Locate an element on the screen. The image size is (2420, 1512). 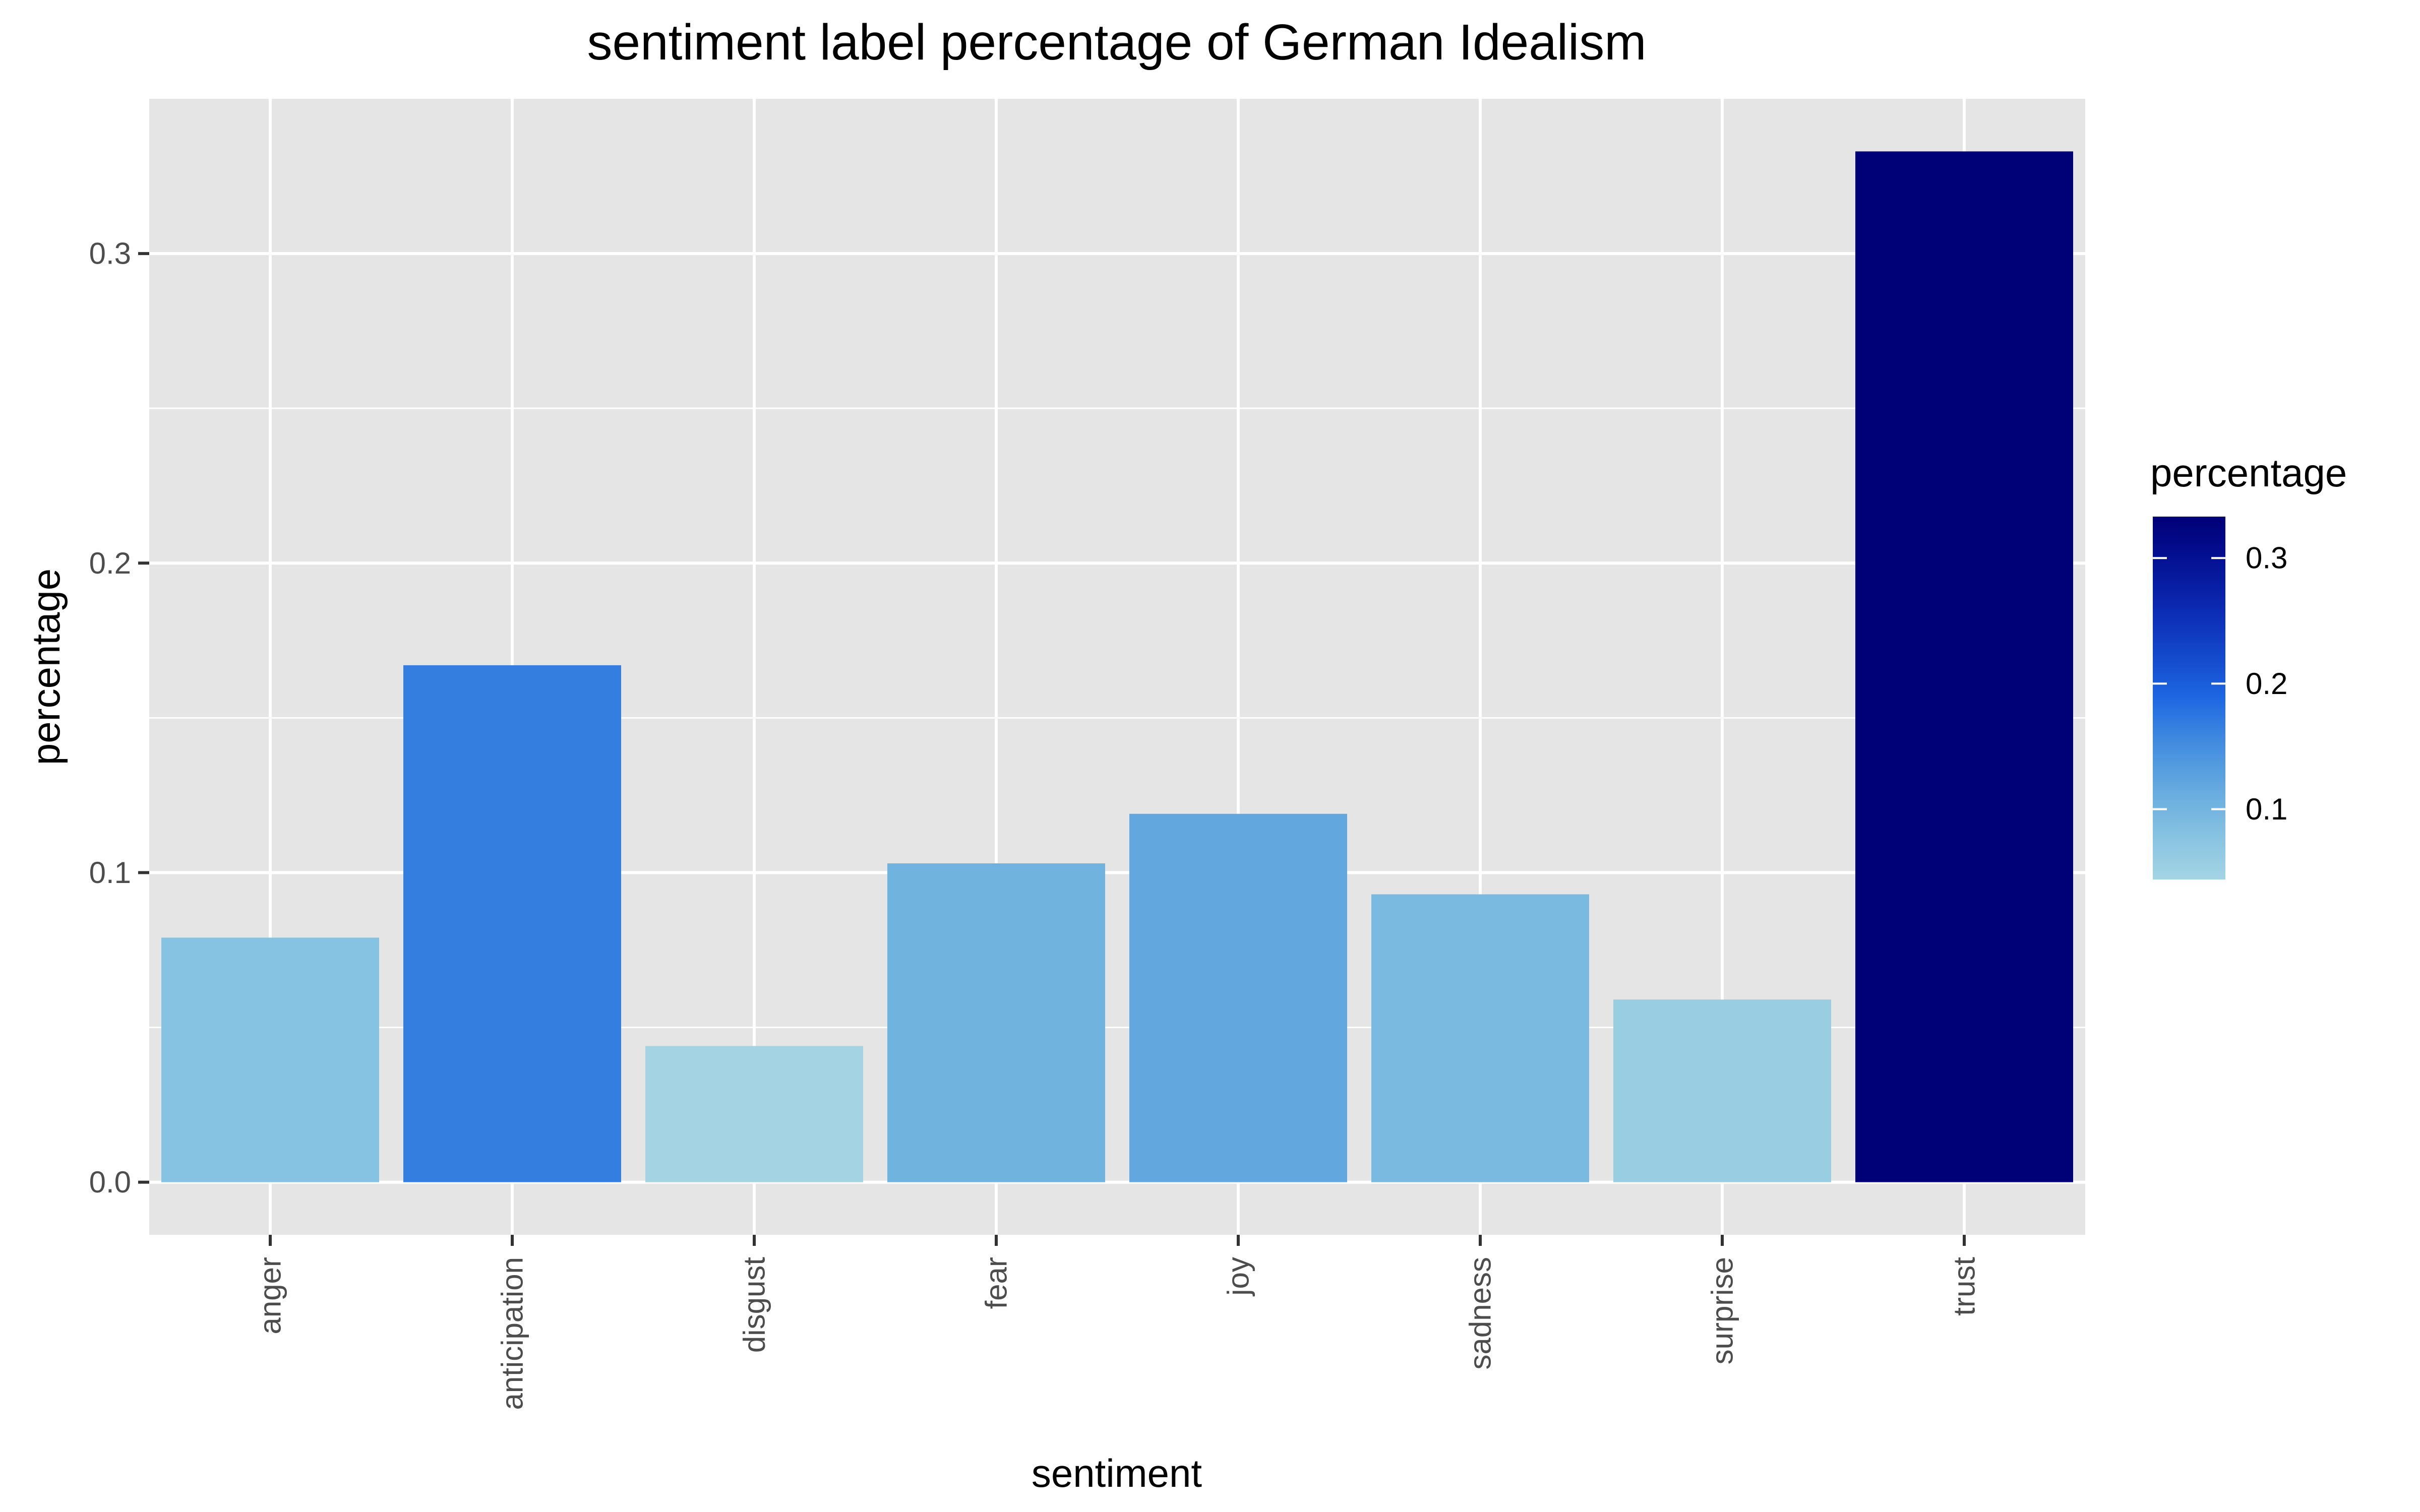
x-tick-label: surprise is located at coordinates (1722, 1311).